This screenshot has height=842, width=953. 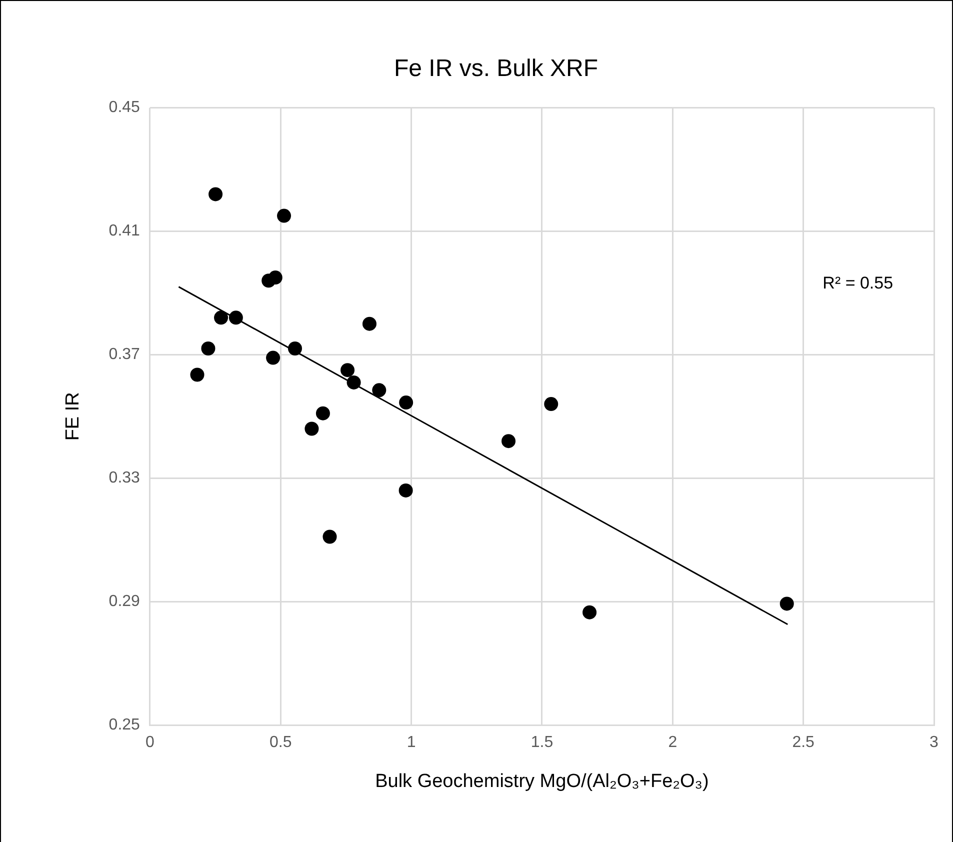 I want to click on y-tick-label: 0.29, so click(x=124, y=601).